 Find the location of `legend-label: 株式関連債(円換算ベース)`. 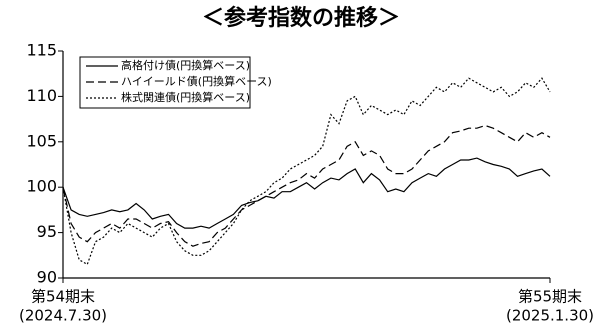

legend-label: 株式関連債(円換算ベース) is located at coordinates (185, 97).